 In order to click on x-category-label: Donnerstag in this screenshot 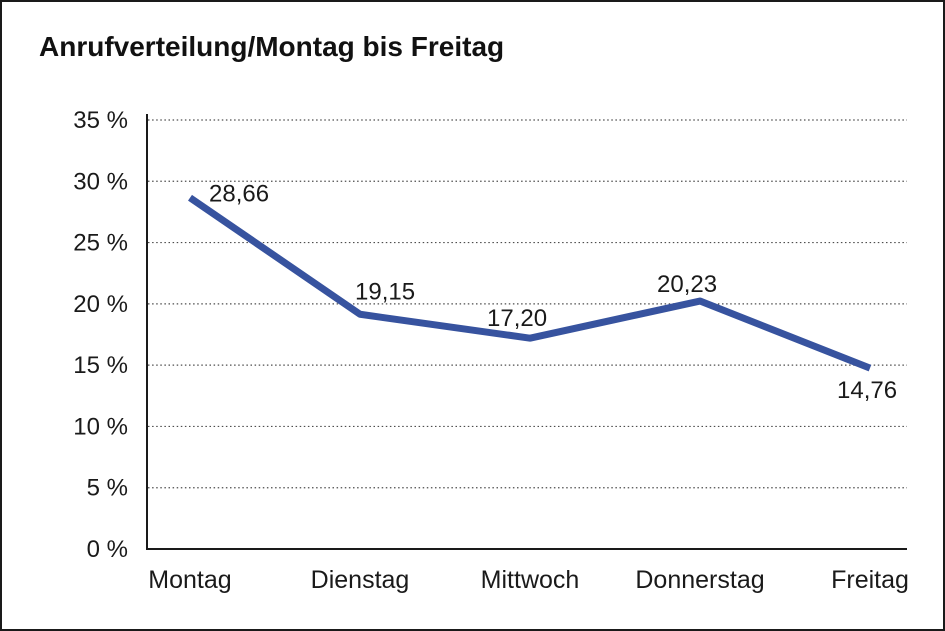, I will do `click(699, 580)`.